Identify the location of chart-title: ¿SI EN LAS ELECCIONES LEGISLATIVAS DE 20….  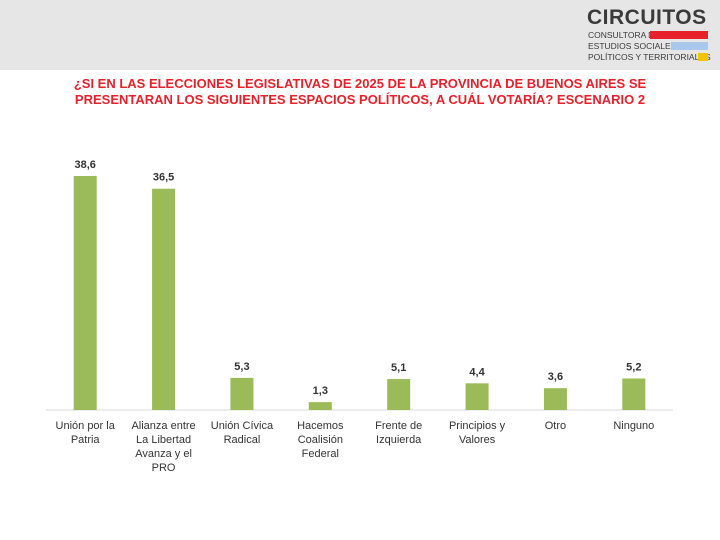
(360, 92).